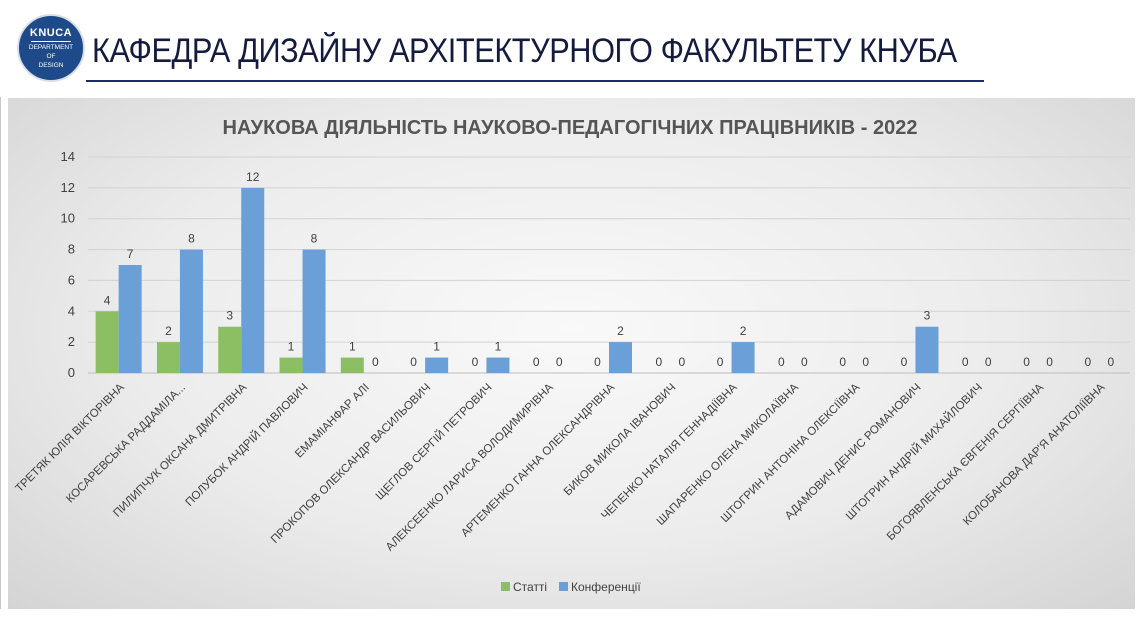  I want to click on y-tick-label: 2, so click(71, 341).